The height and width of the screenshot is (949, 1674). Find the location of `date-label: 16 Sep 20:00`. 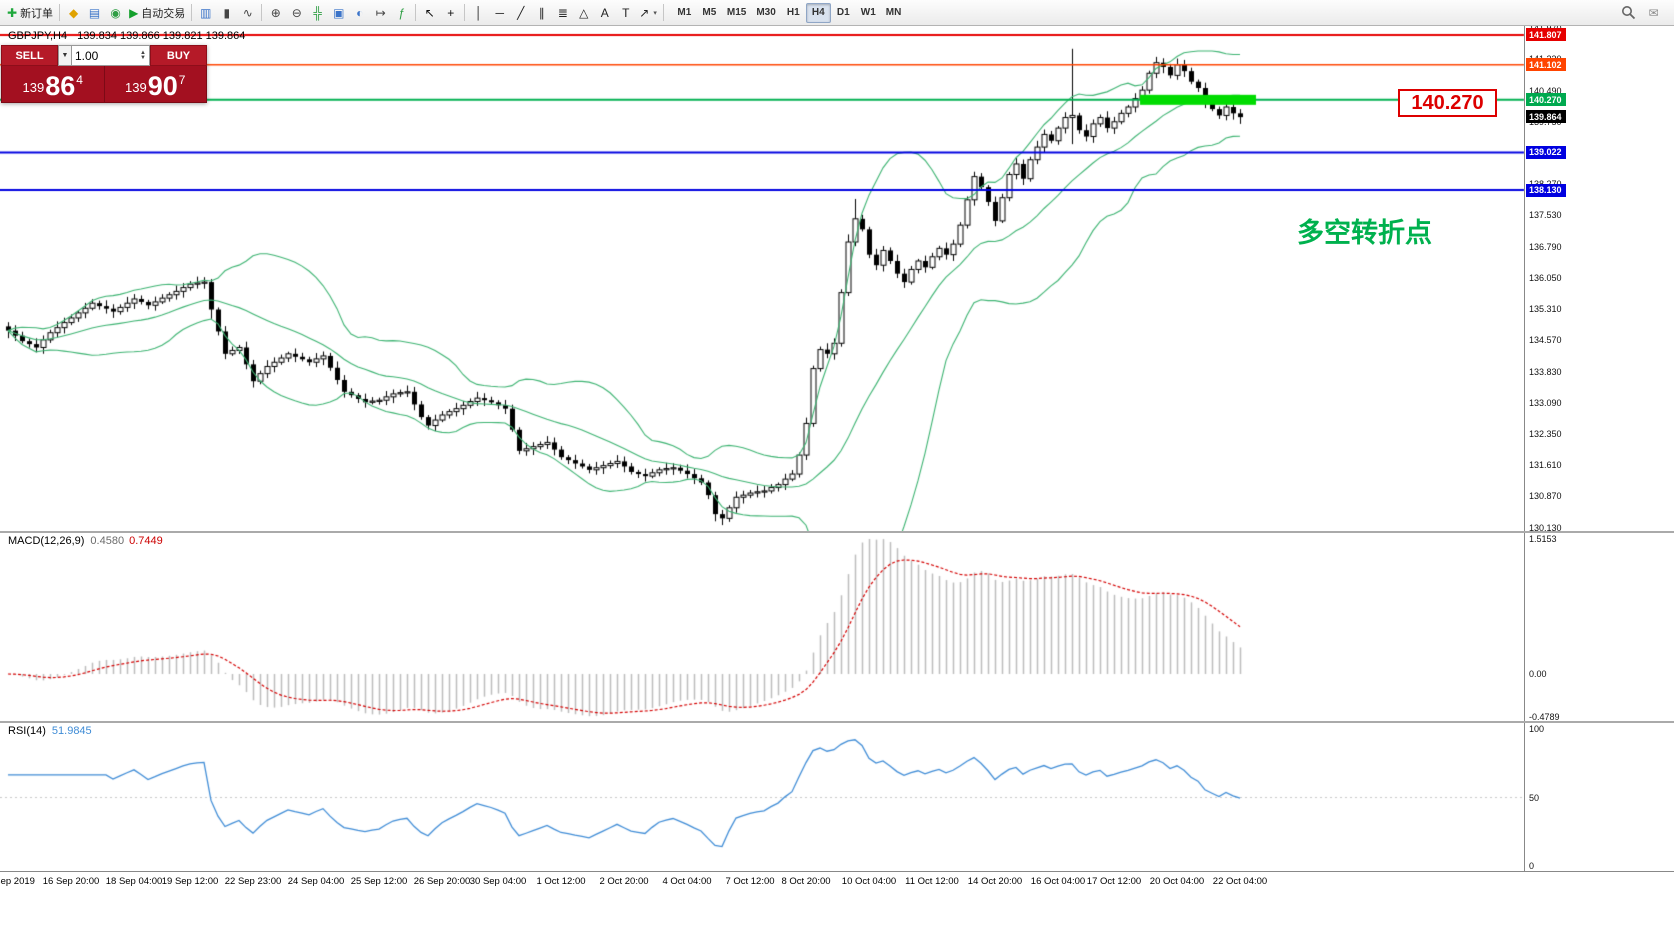

date-label: 16 Sep 20:00 is located at coordinates (71, 881).